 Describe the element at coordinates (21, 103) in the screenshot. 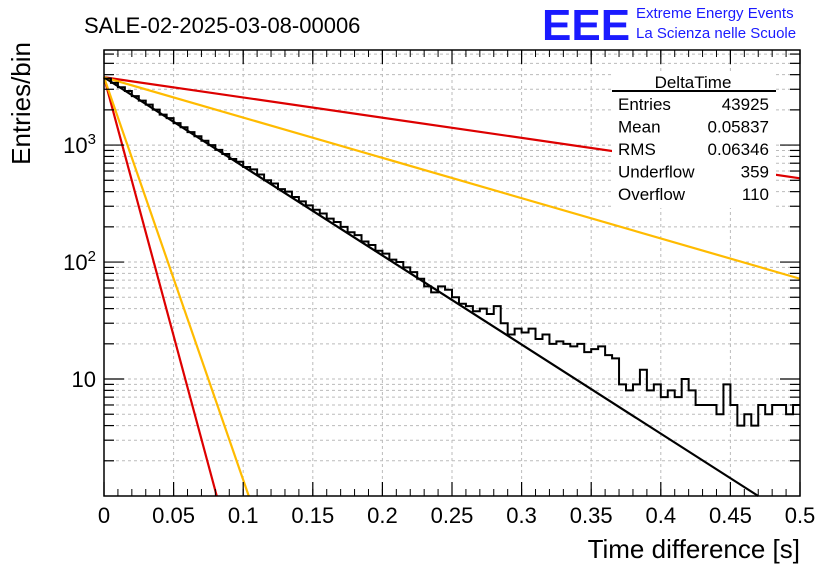

I see `y-axis-title: Entries/bin` at that location.